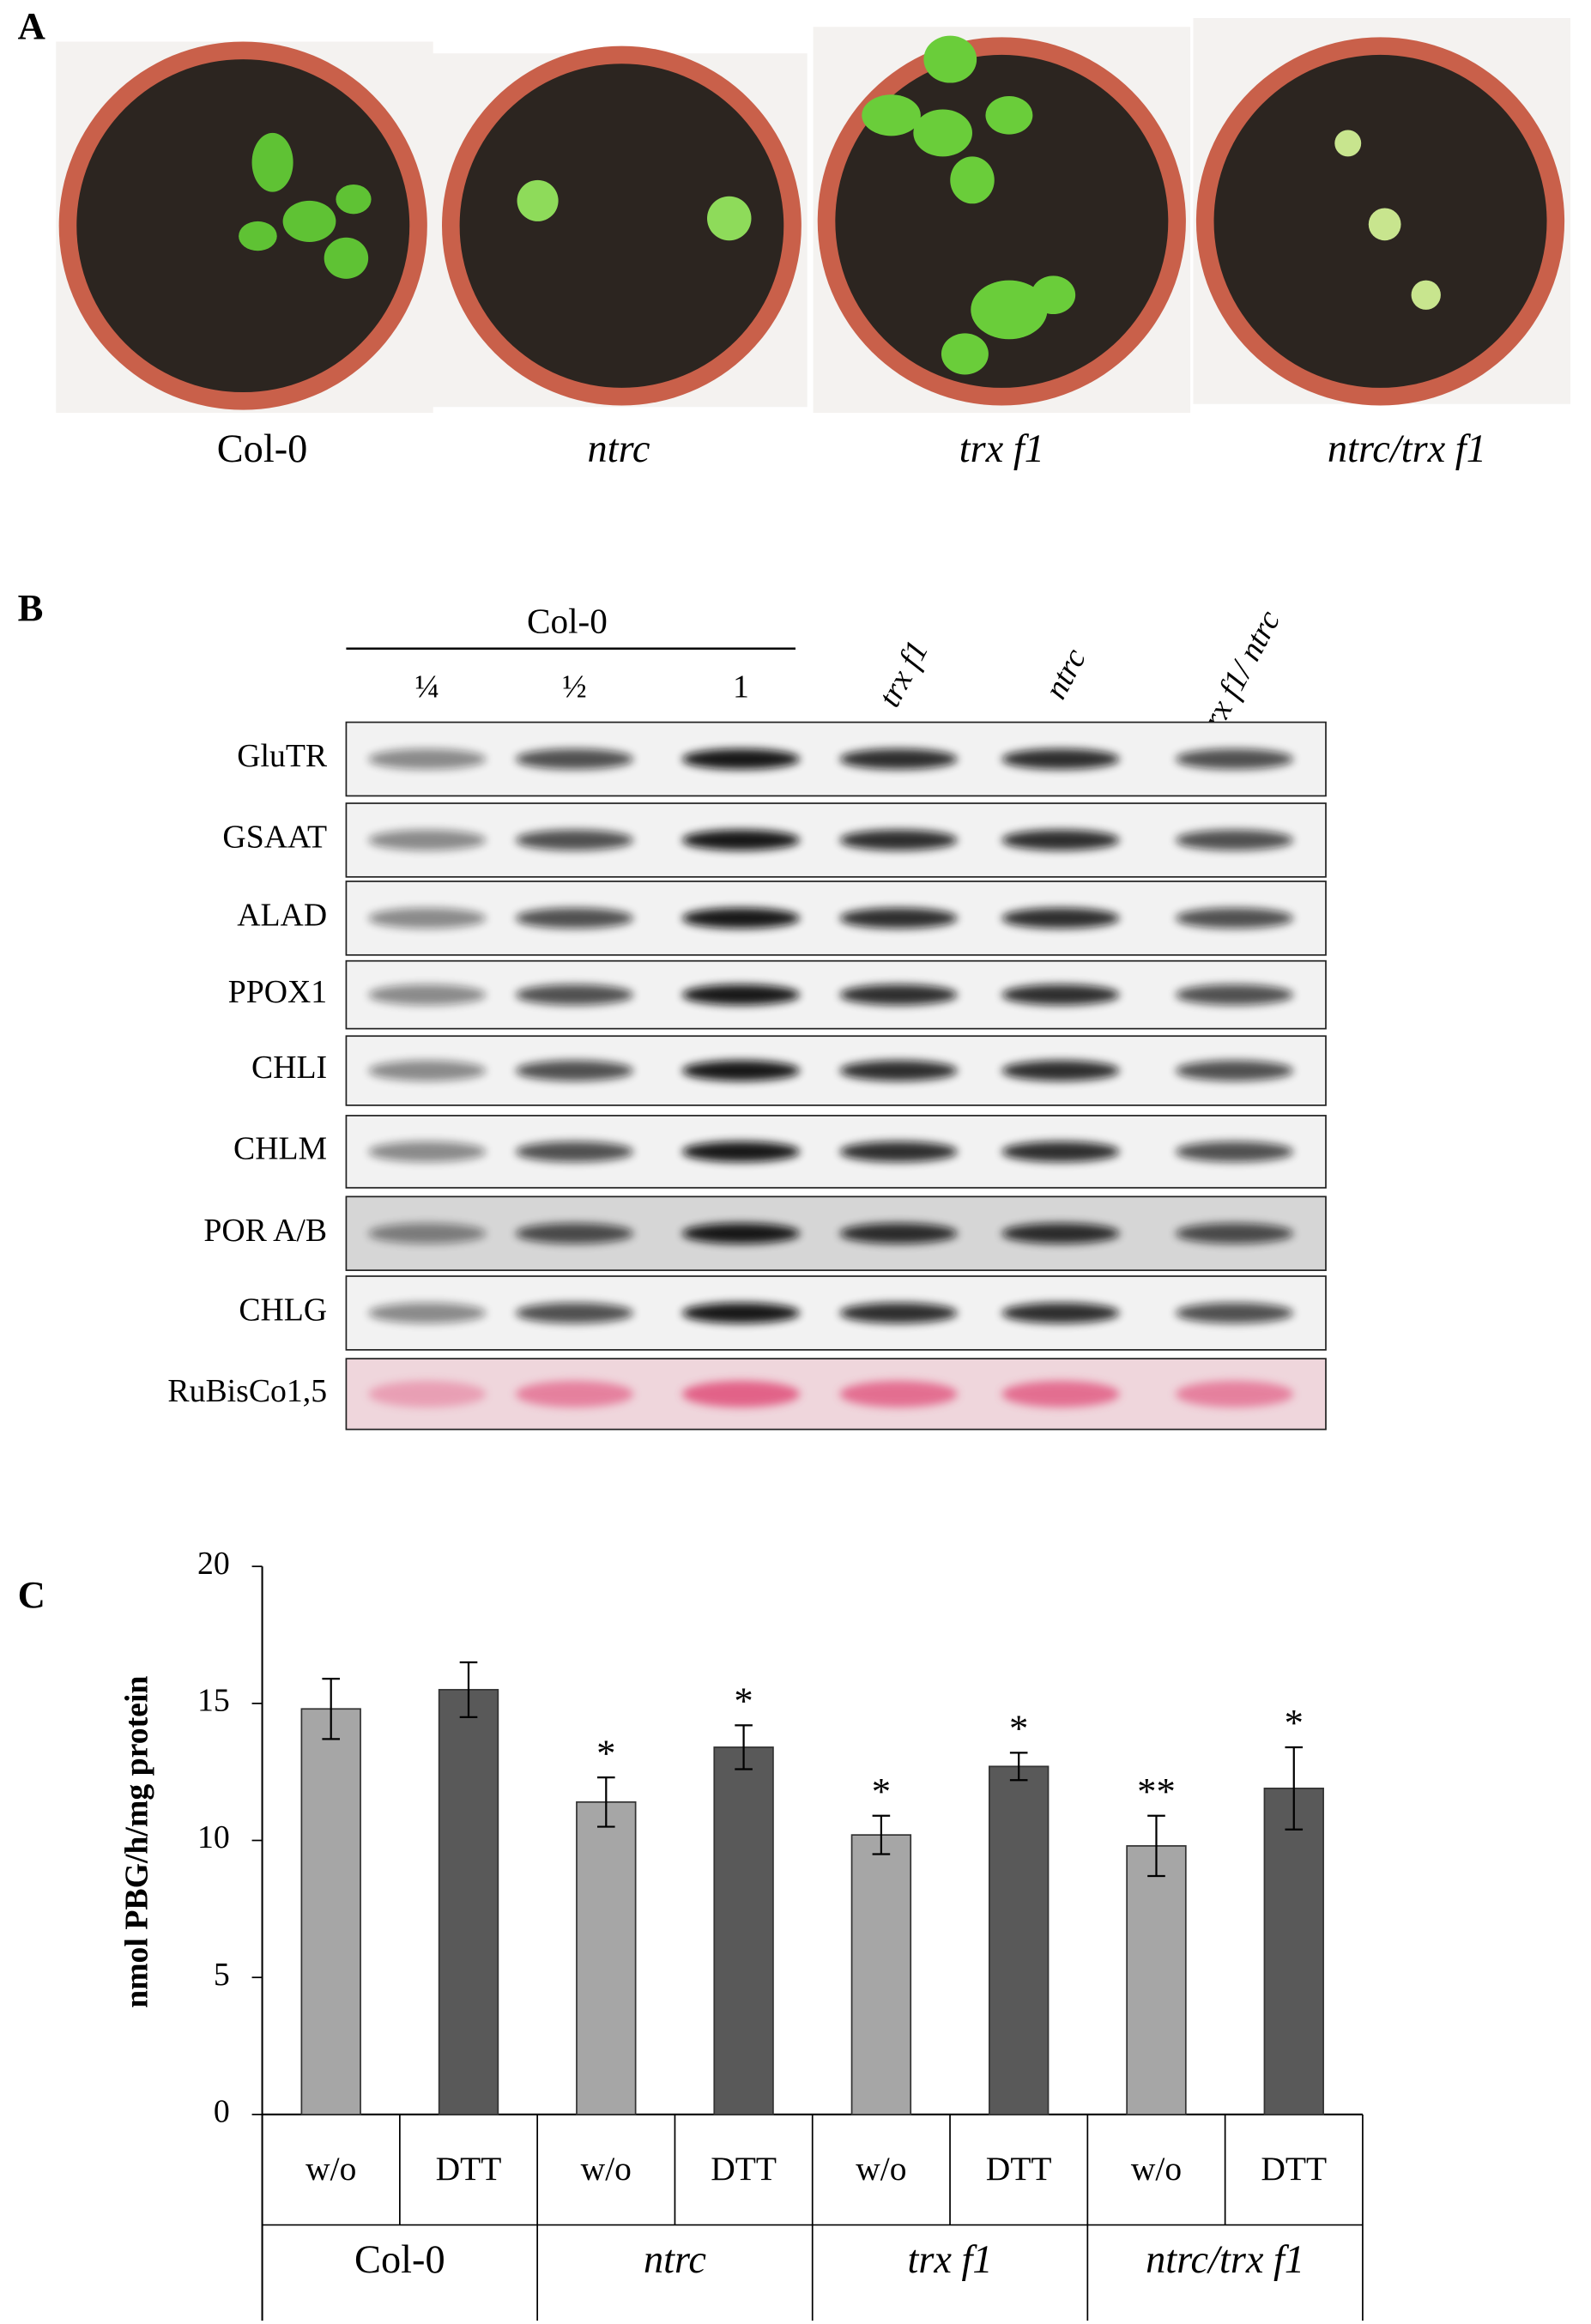 This screenshot has width=1591, height=2324. What do you see at coordinates (1002, 449) in the screenshot?
I see `genotype-label: trx f1` at bounding box center [1002, 449].